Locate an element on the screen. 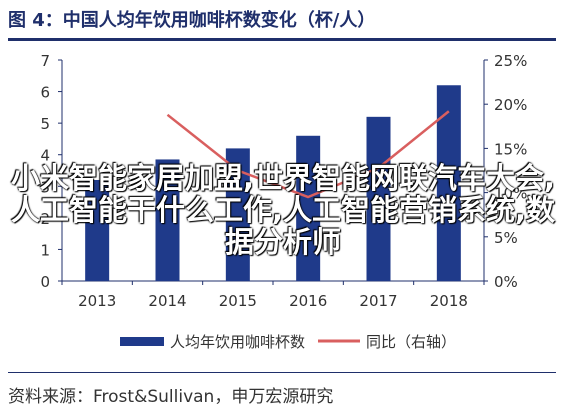 The width and height of the screenshot is (566, 412). legend-line-label: 同比（右轴） is located at coordinates (411, 342).